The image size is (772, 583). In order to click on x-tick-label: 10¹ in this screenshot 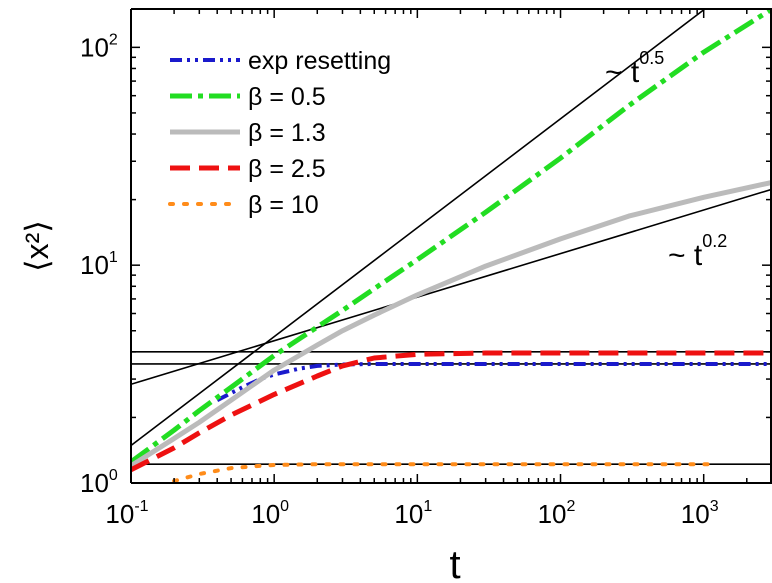, I will do `click(413, 513)`.